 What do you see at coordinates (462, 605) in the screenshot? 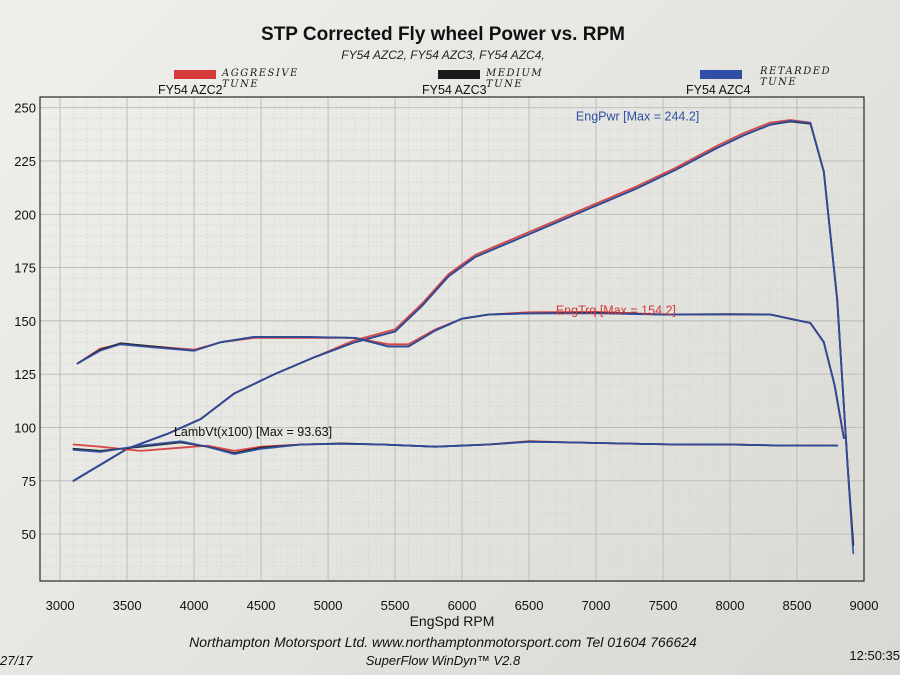
I see `x-tick-label: 6000` at bounding box center [462, 605].